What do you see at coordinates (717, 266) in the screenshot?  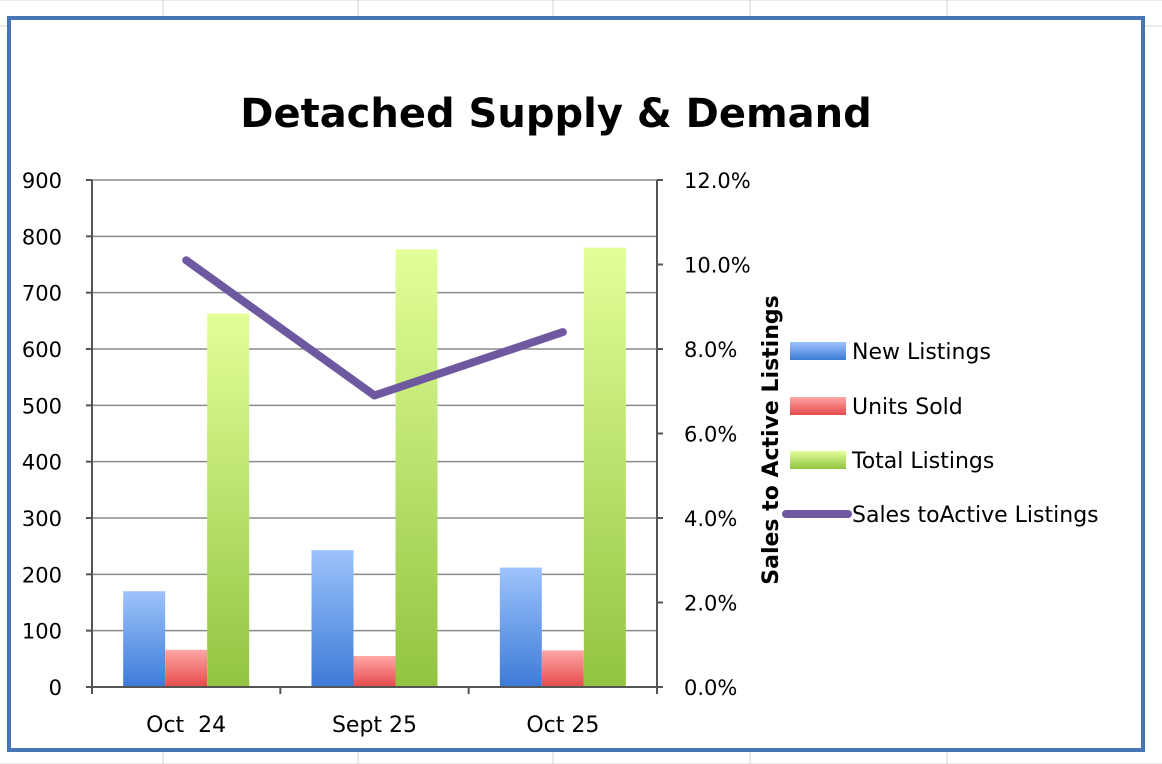 I see `right-tick-label: 10.0%` at bounding box center [717, 266].